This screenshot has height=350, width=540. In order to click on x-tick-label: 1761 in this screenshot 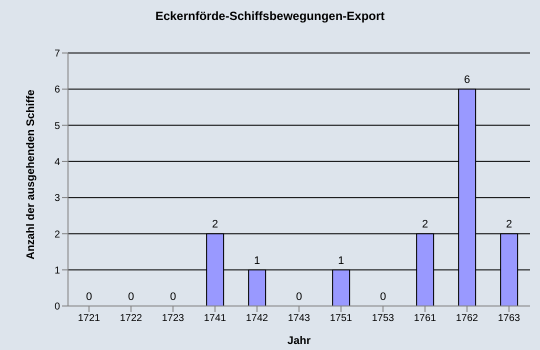, I will do `click(425, 318)`.